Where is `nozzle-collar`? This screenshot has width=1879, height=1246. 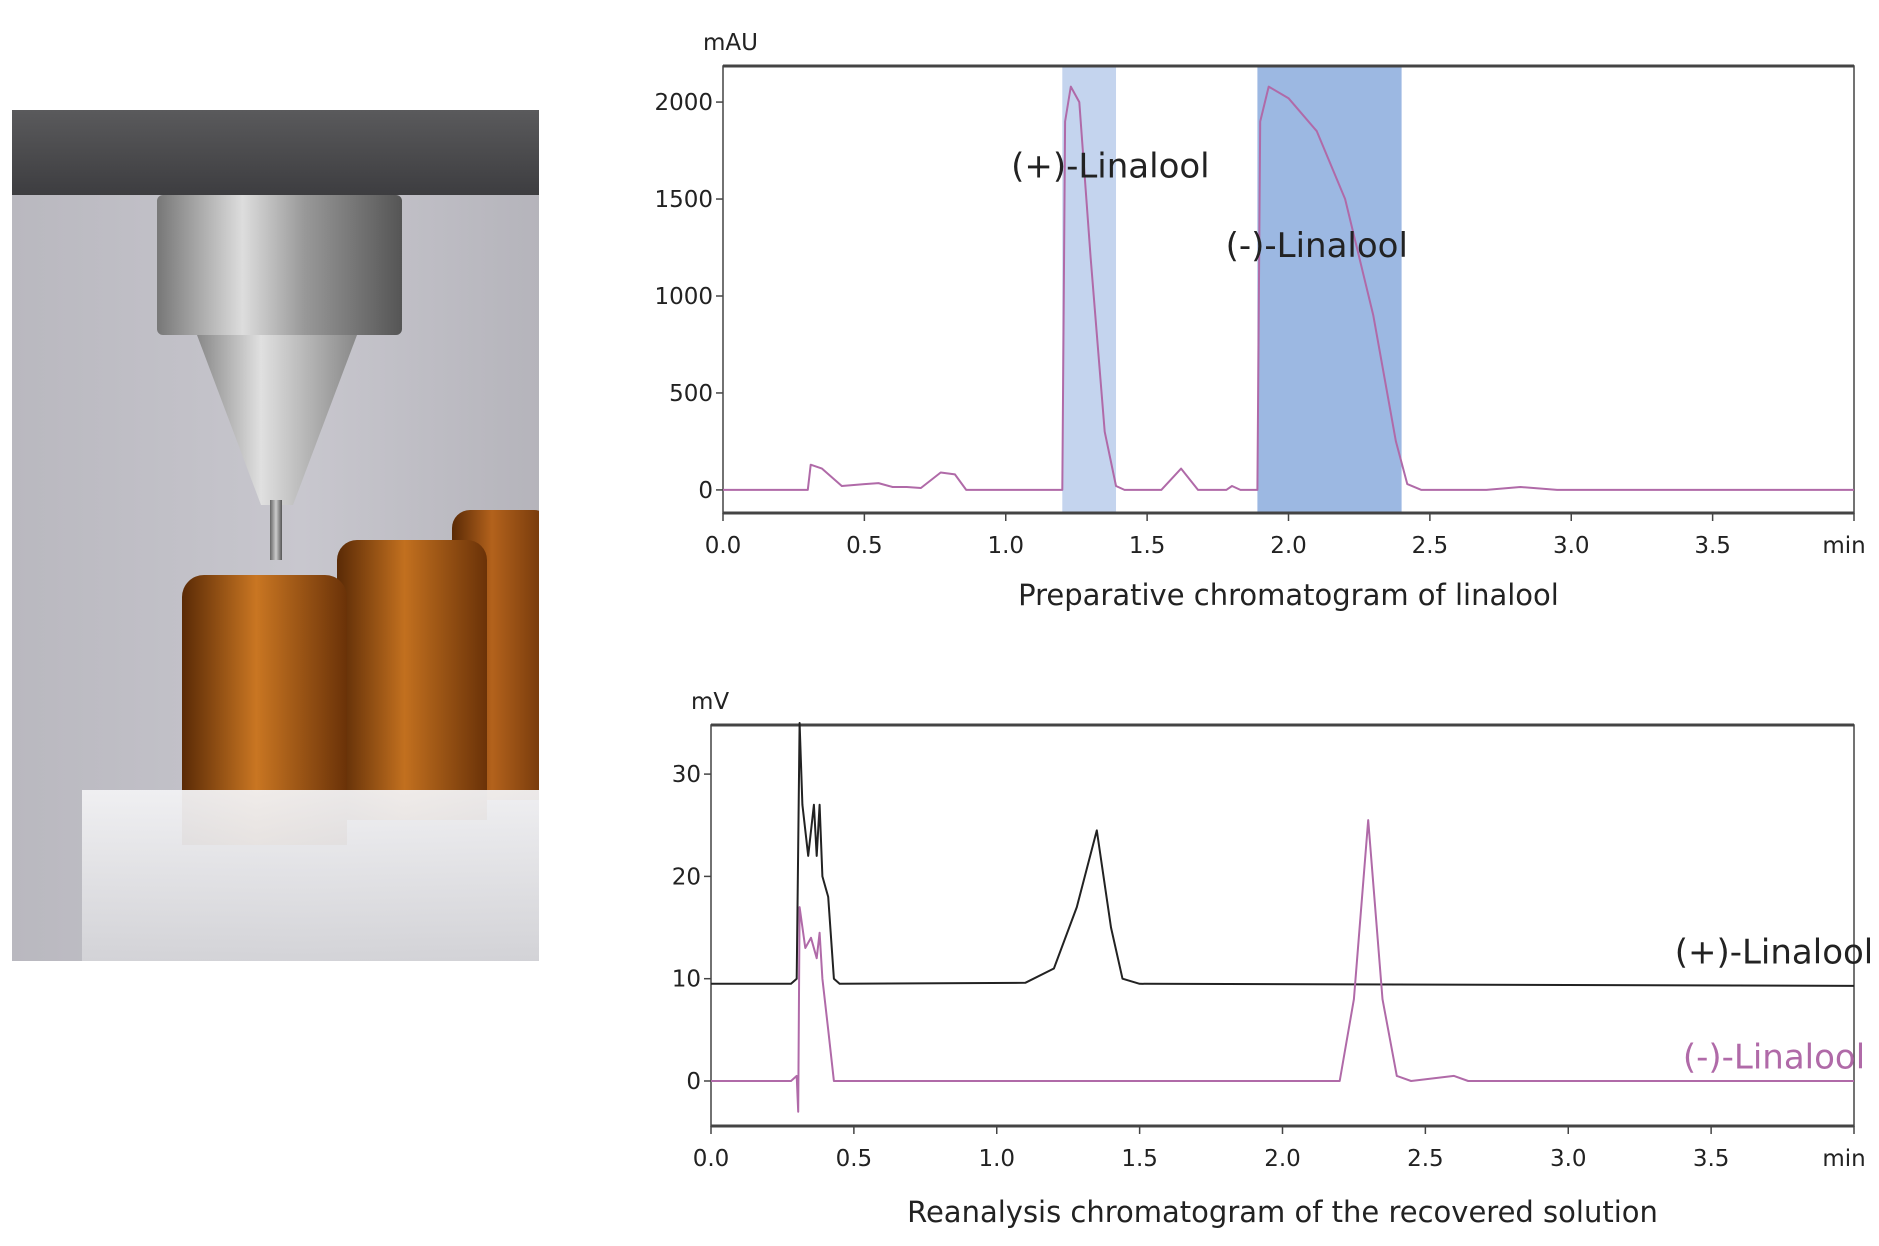 nozzle-collar is located at coordinates (279, 265).